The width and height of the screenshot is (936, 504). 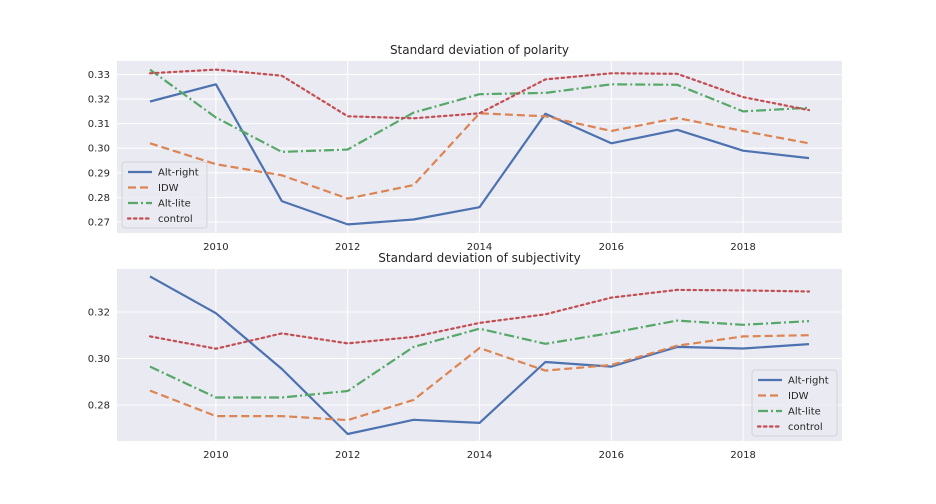 I want to click on chart-title-polarity: Standard deviation of polarity, so click(x=479, y=50).